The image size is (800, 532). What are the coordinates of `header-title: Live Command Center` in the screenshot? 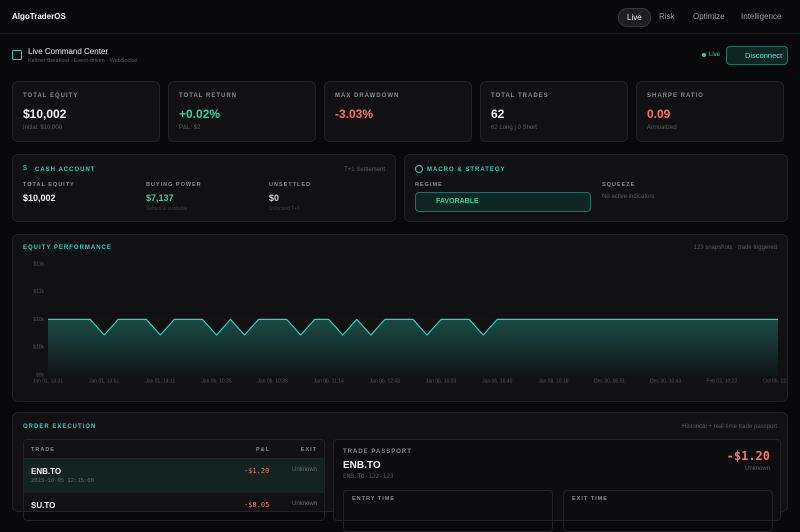 It's located at (68, 51).